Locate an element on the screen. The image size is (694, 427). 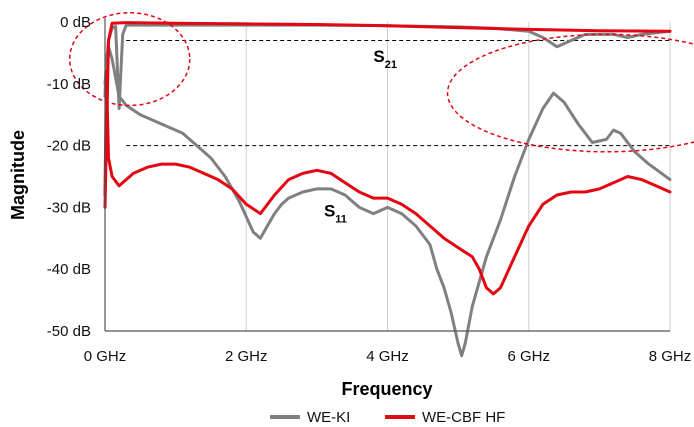
y-tick-labels: 0 dB -10 dB -20 dB -30 dB -40 dB -50 dB is located at coordinates (69, 177).